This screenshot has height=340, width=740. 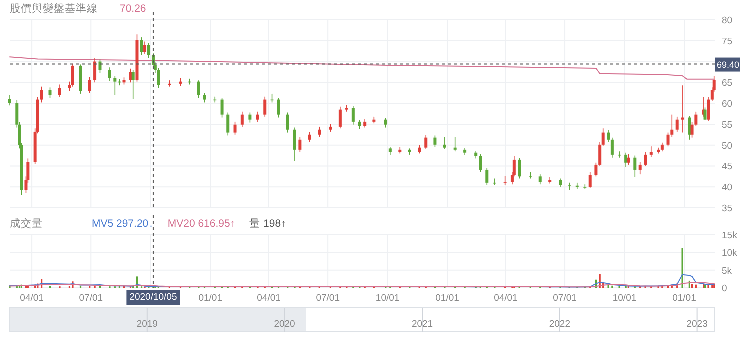 I want to click on y-tick-label: 5k, so click(x=727, y=271).